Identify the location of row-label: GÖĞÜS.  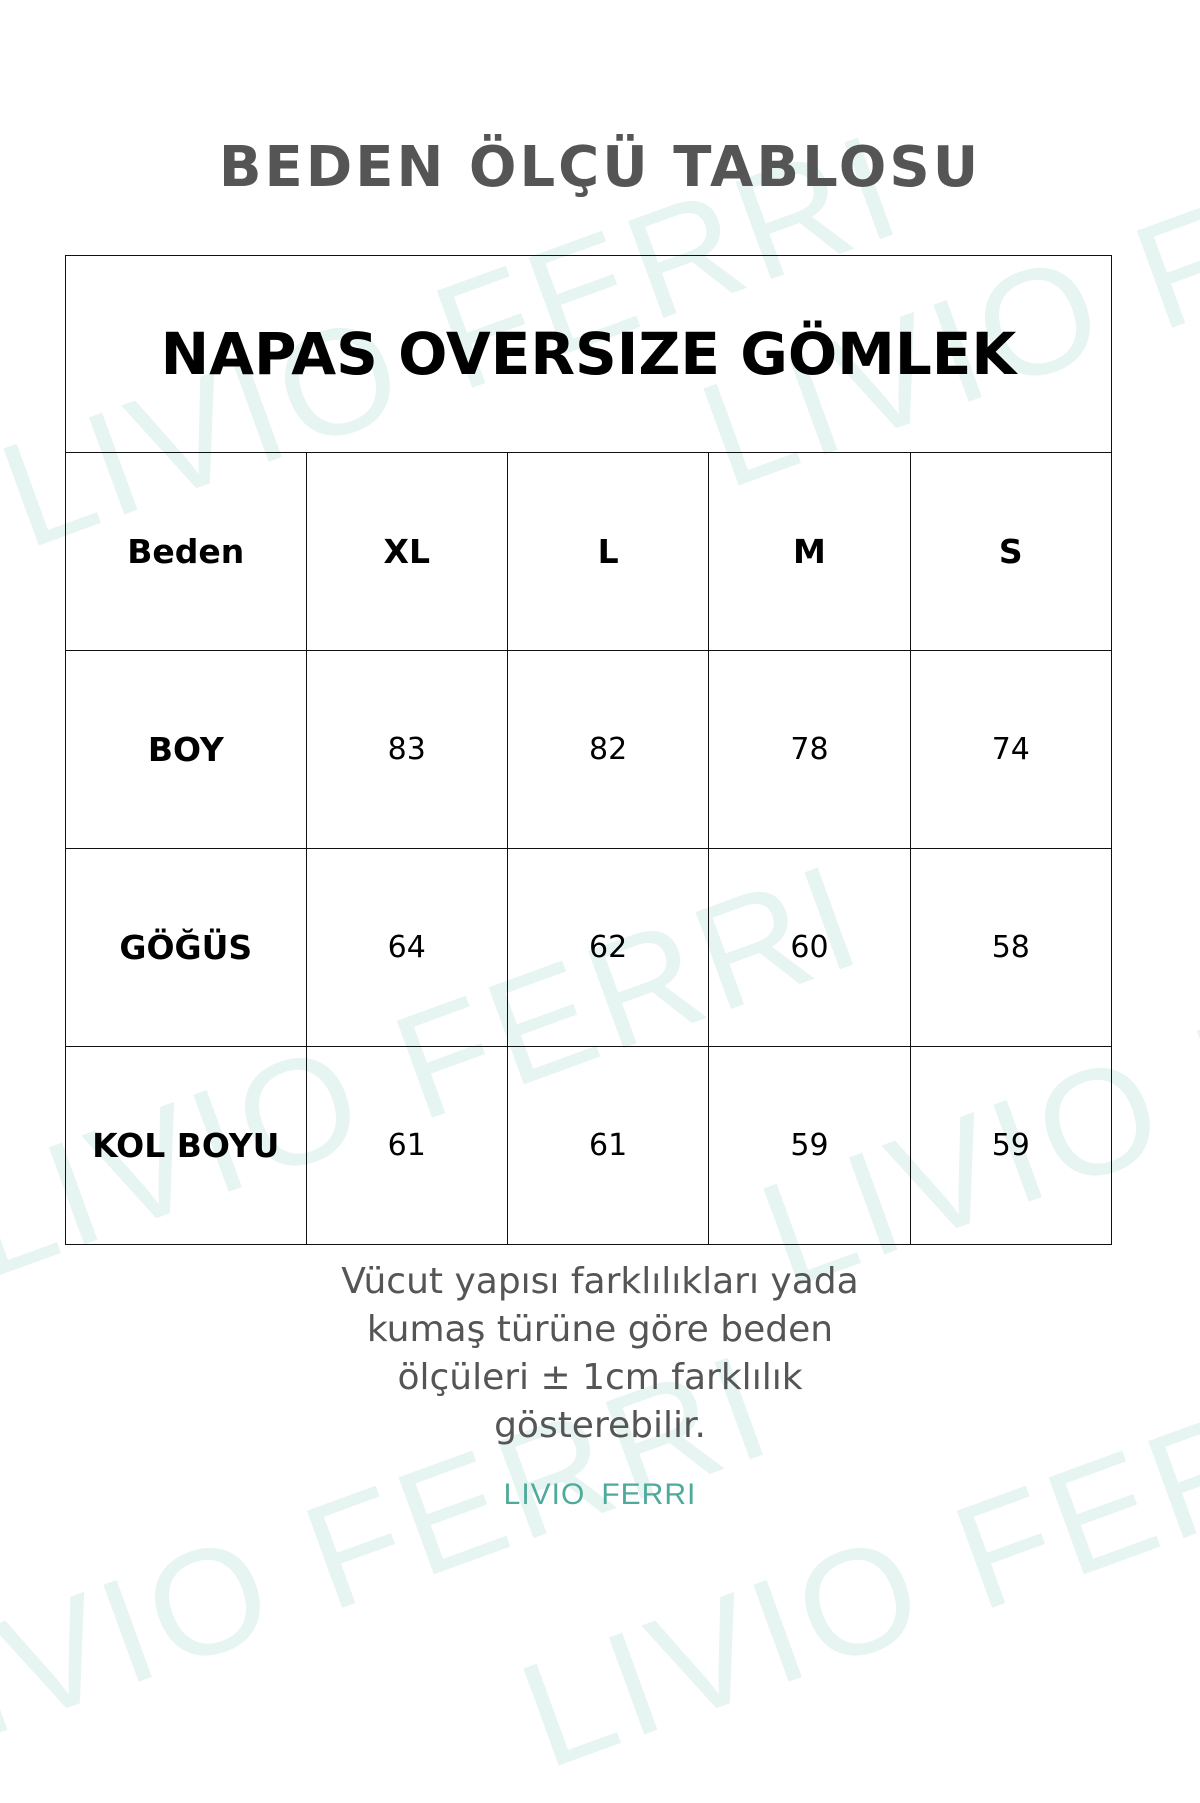
(186, 947).